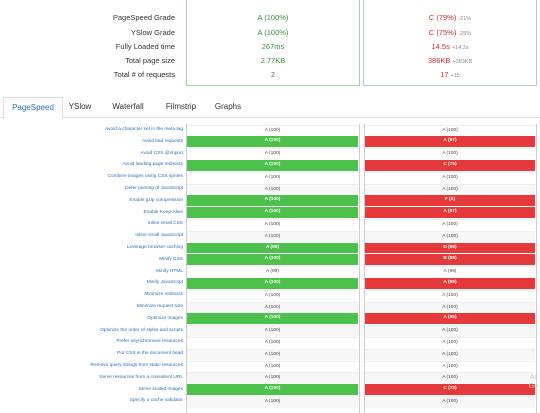 The image size is (540, 413). I want to click on rule-name-link: Minimize request size, so click(159, 306).